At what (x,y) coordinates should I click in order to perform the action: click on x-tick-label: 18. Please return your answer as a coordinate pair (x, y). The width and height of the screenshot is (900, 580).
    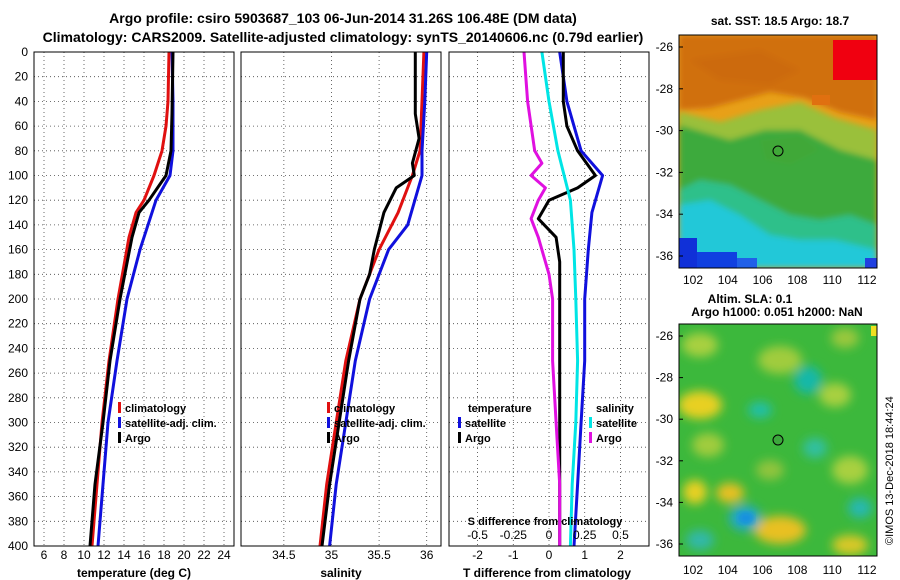
    Looking at the image, I should click on (164, 555).